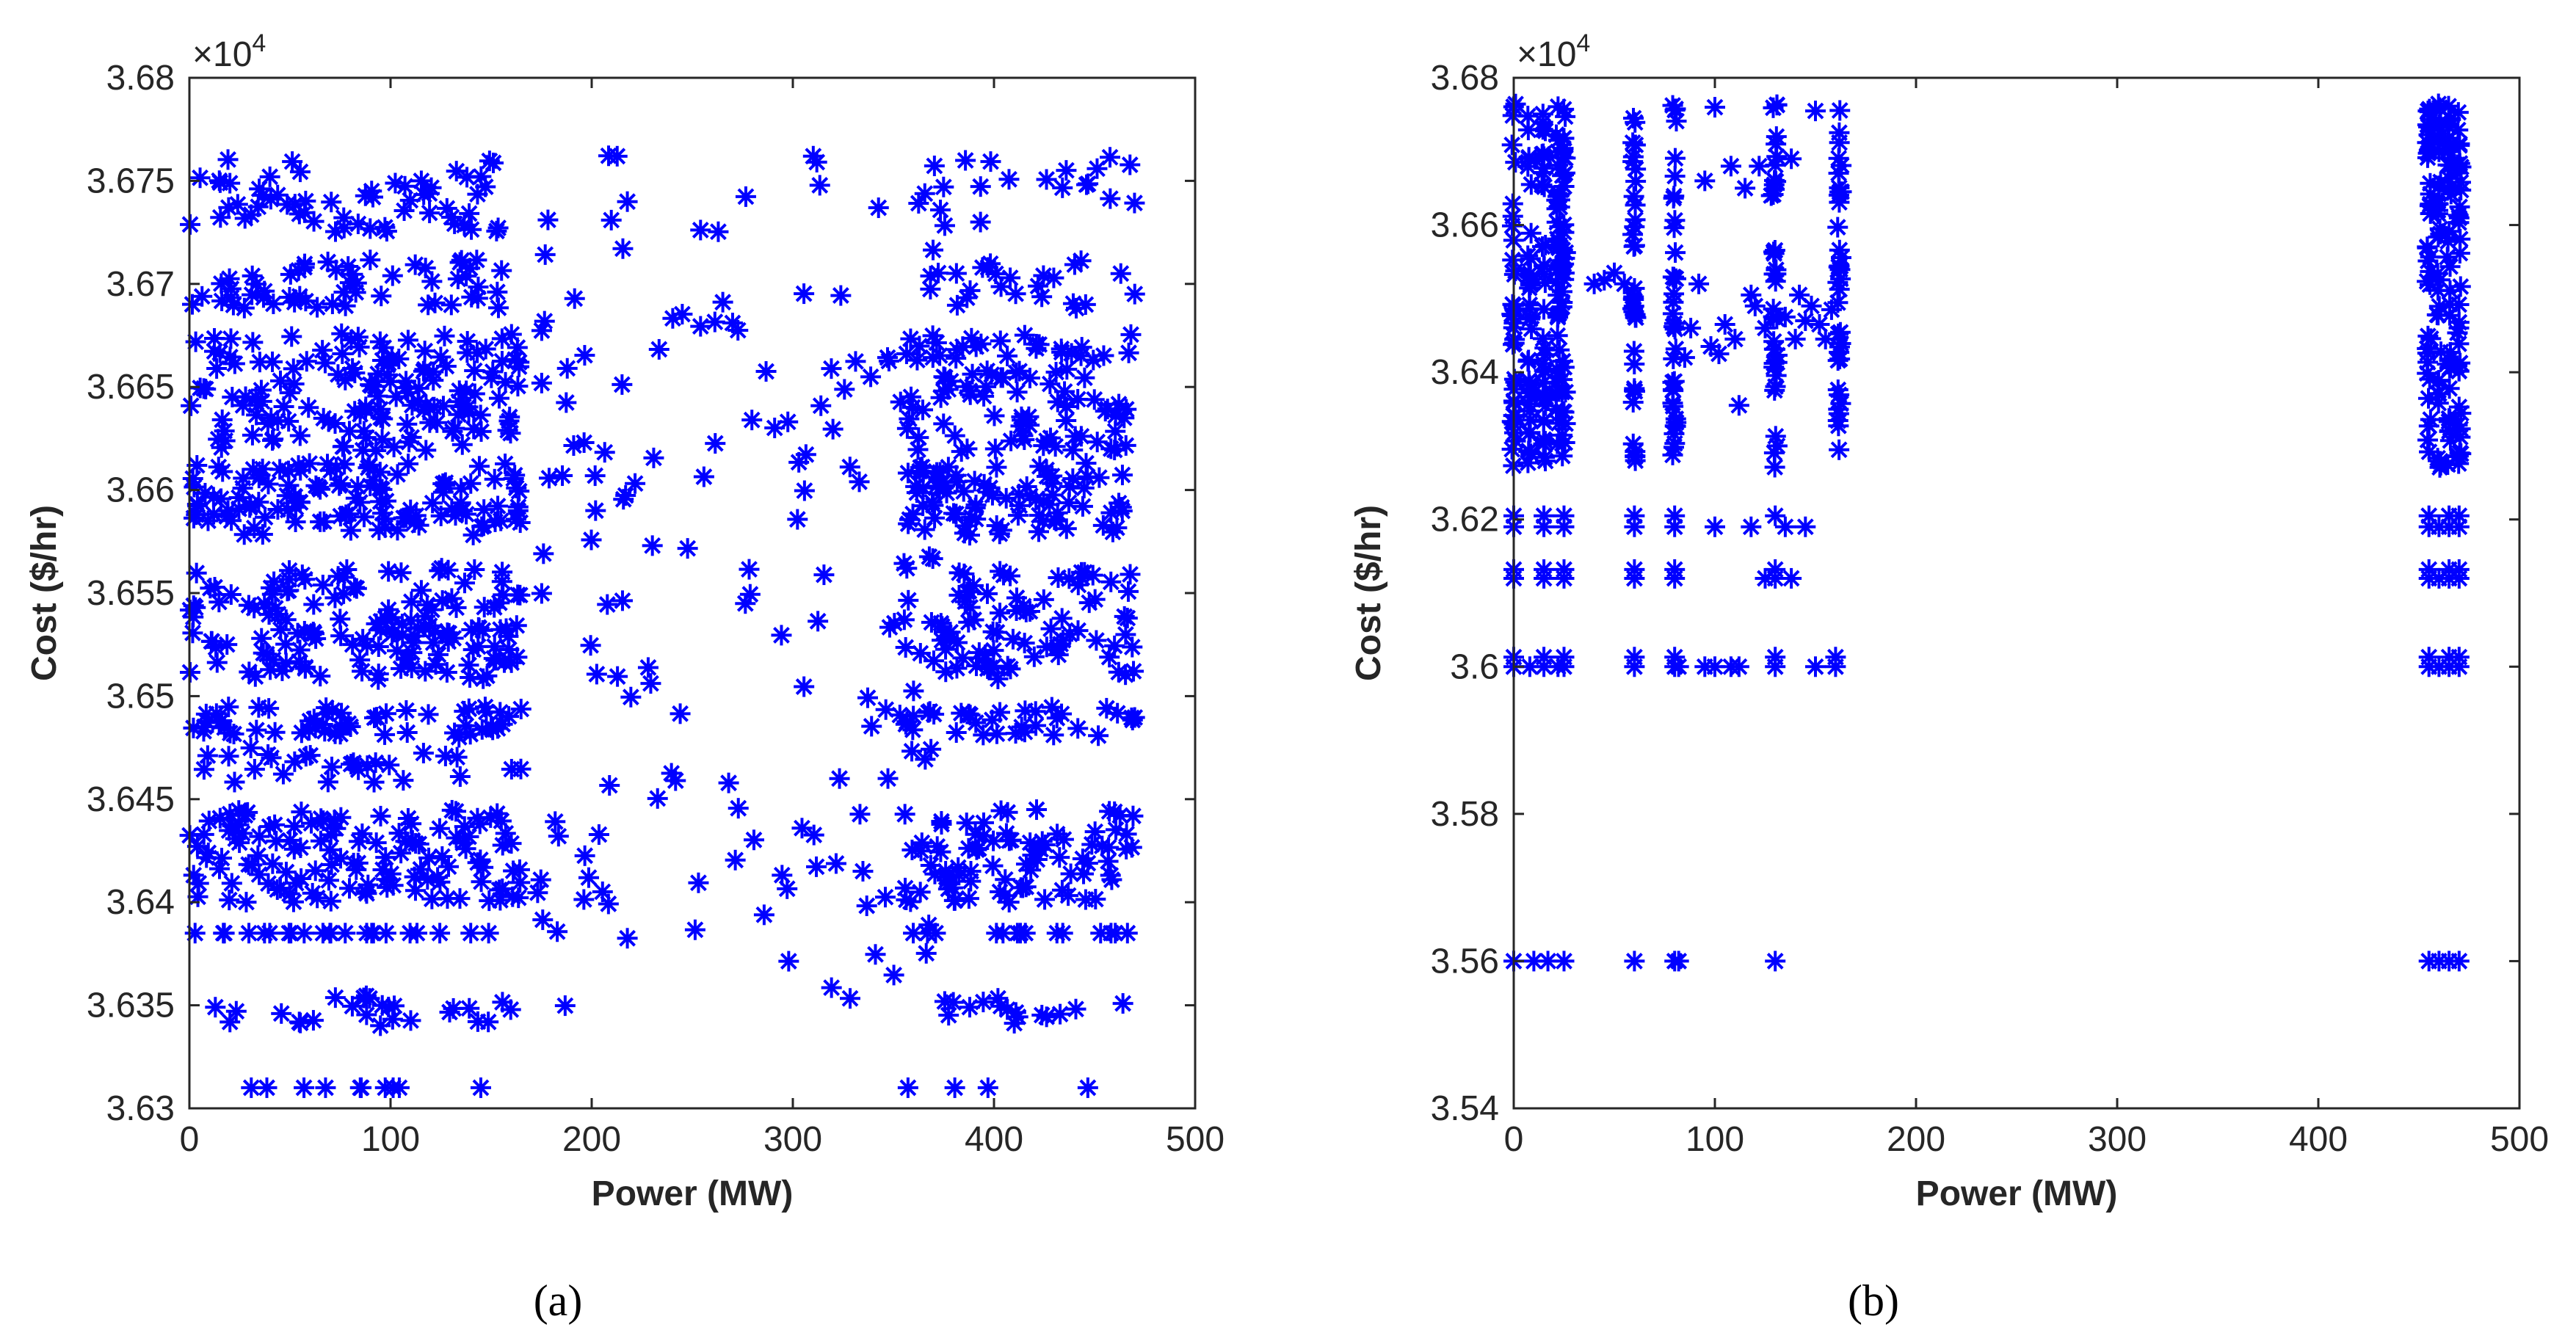 The height and width of the screenshot is (1341, 2576). I want to click on b-ytick-label: 3.68, so click(1465, 78).